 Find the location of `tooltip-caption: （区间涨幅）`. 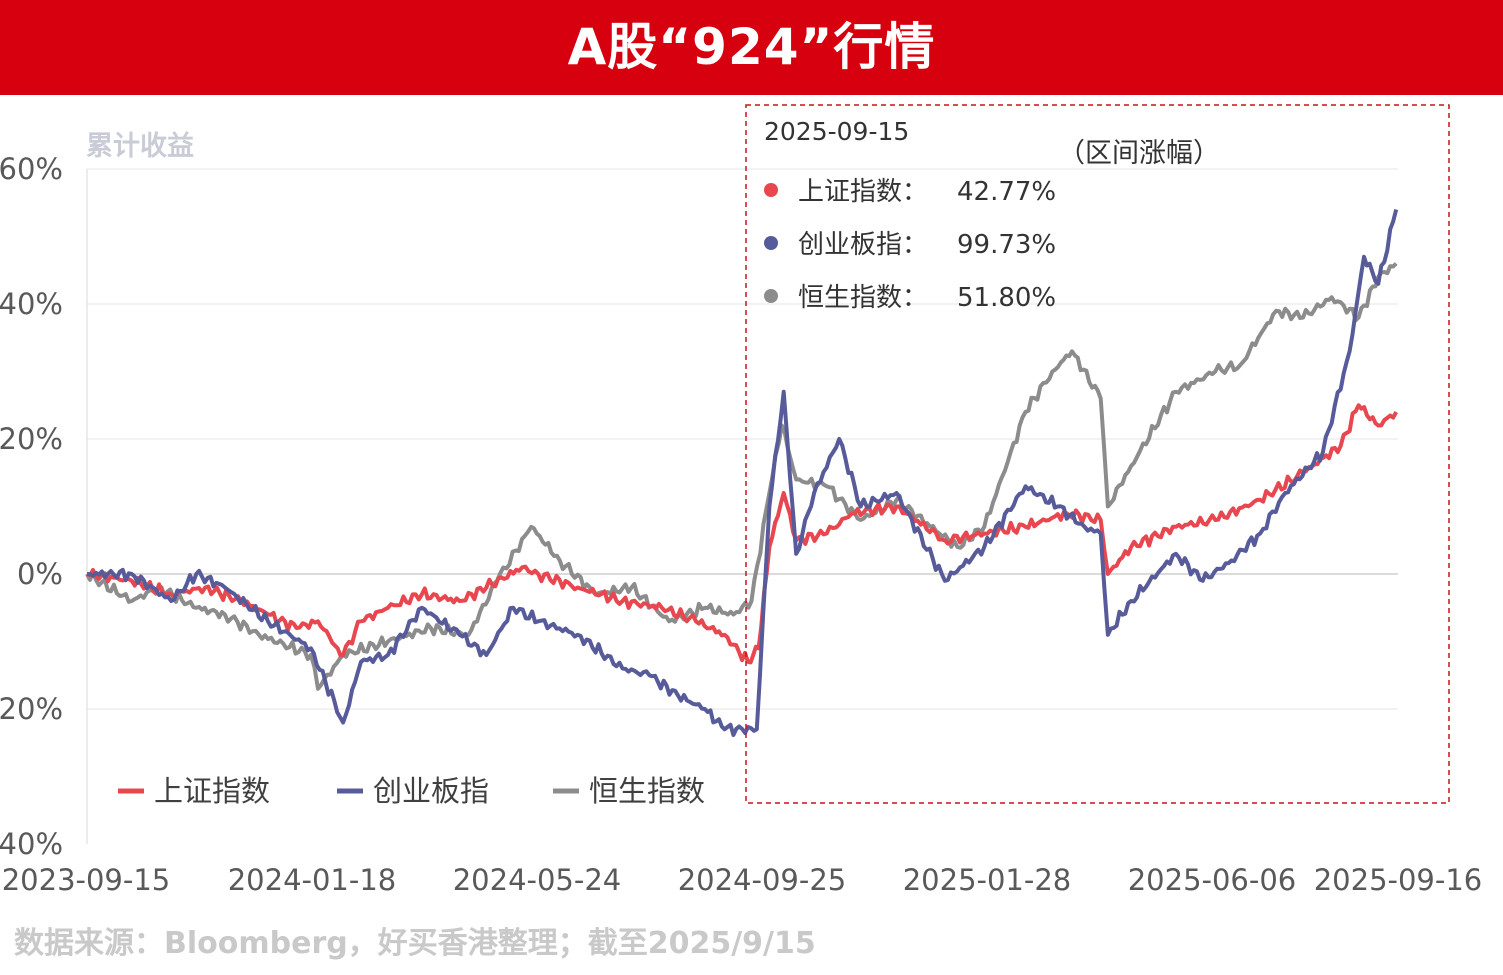

tooltip-caption: （区间涨幅） is located at coordinates (1139, 153).